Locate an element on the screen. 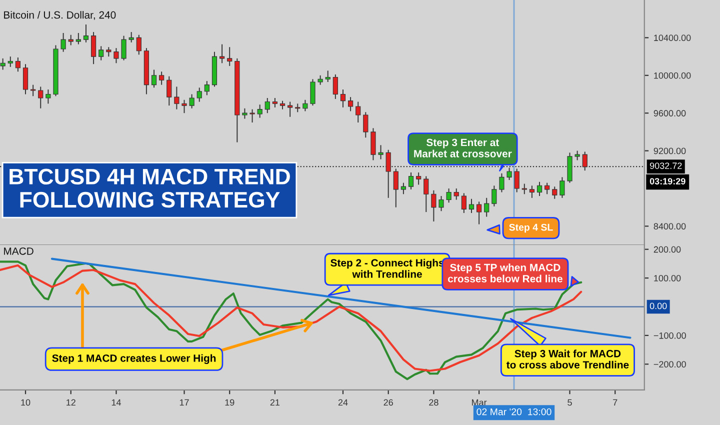 The image size is (720, 425). annotation: Step 3 Enter at Market at crossover is located at coordinates (463, 148).